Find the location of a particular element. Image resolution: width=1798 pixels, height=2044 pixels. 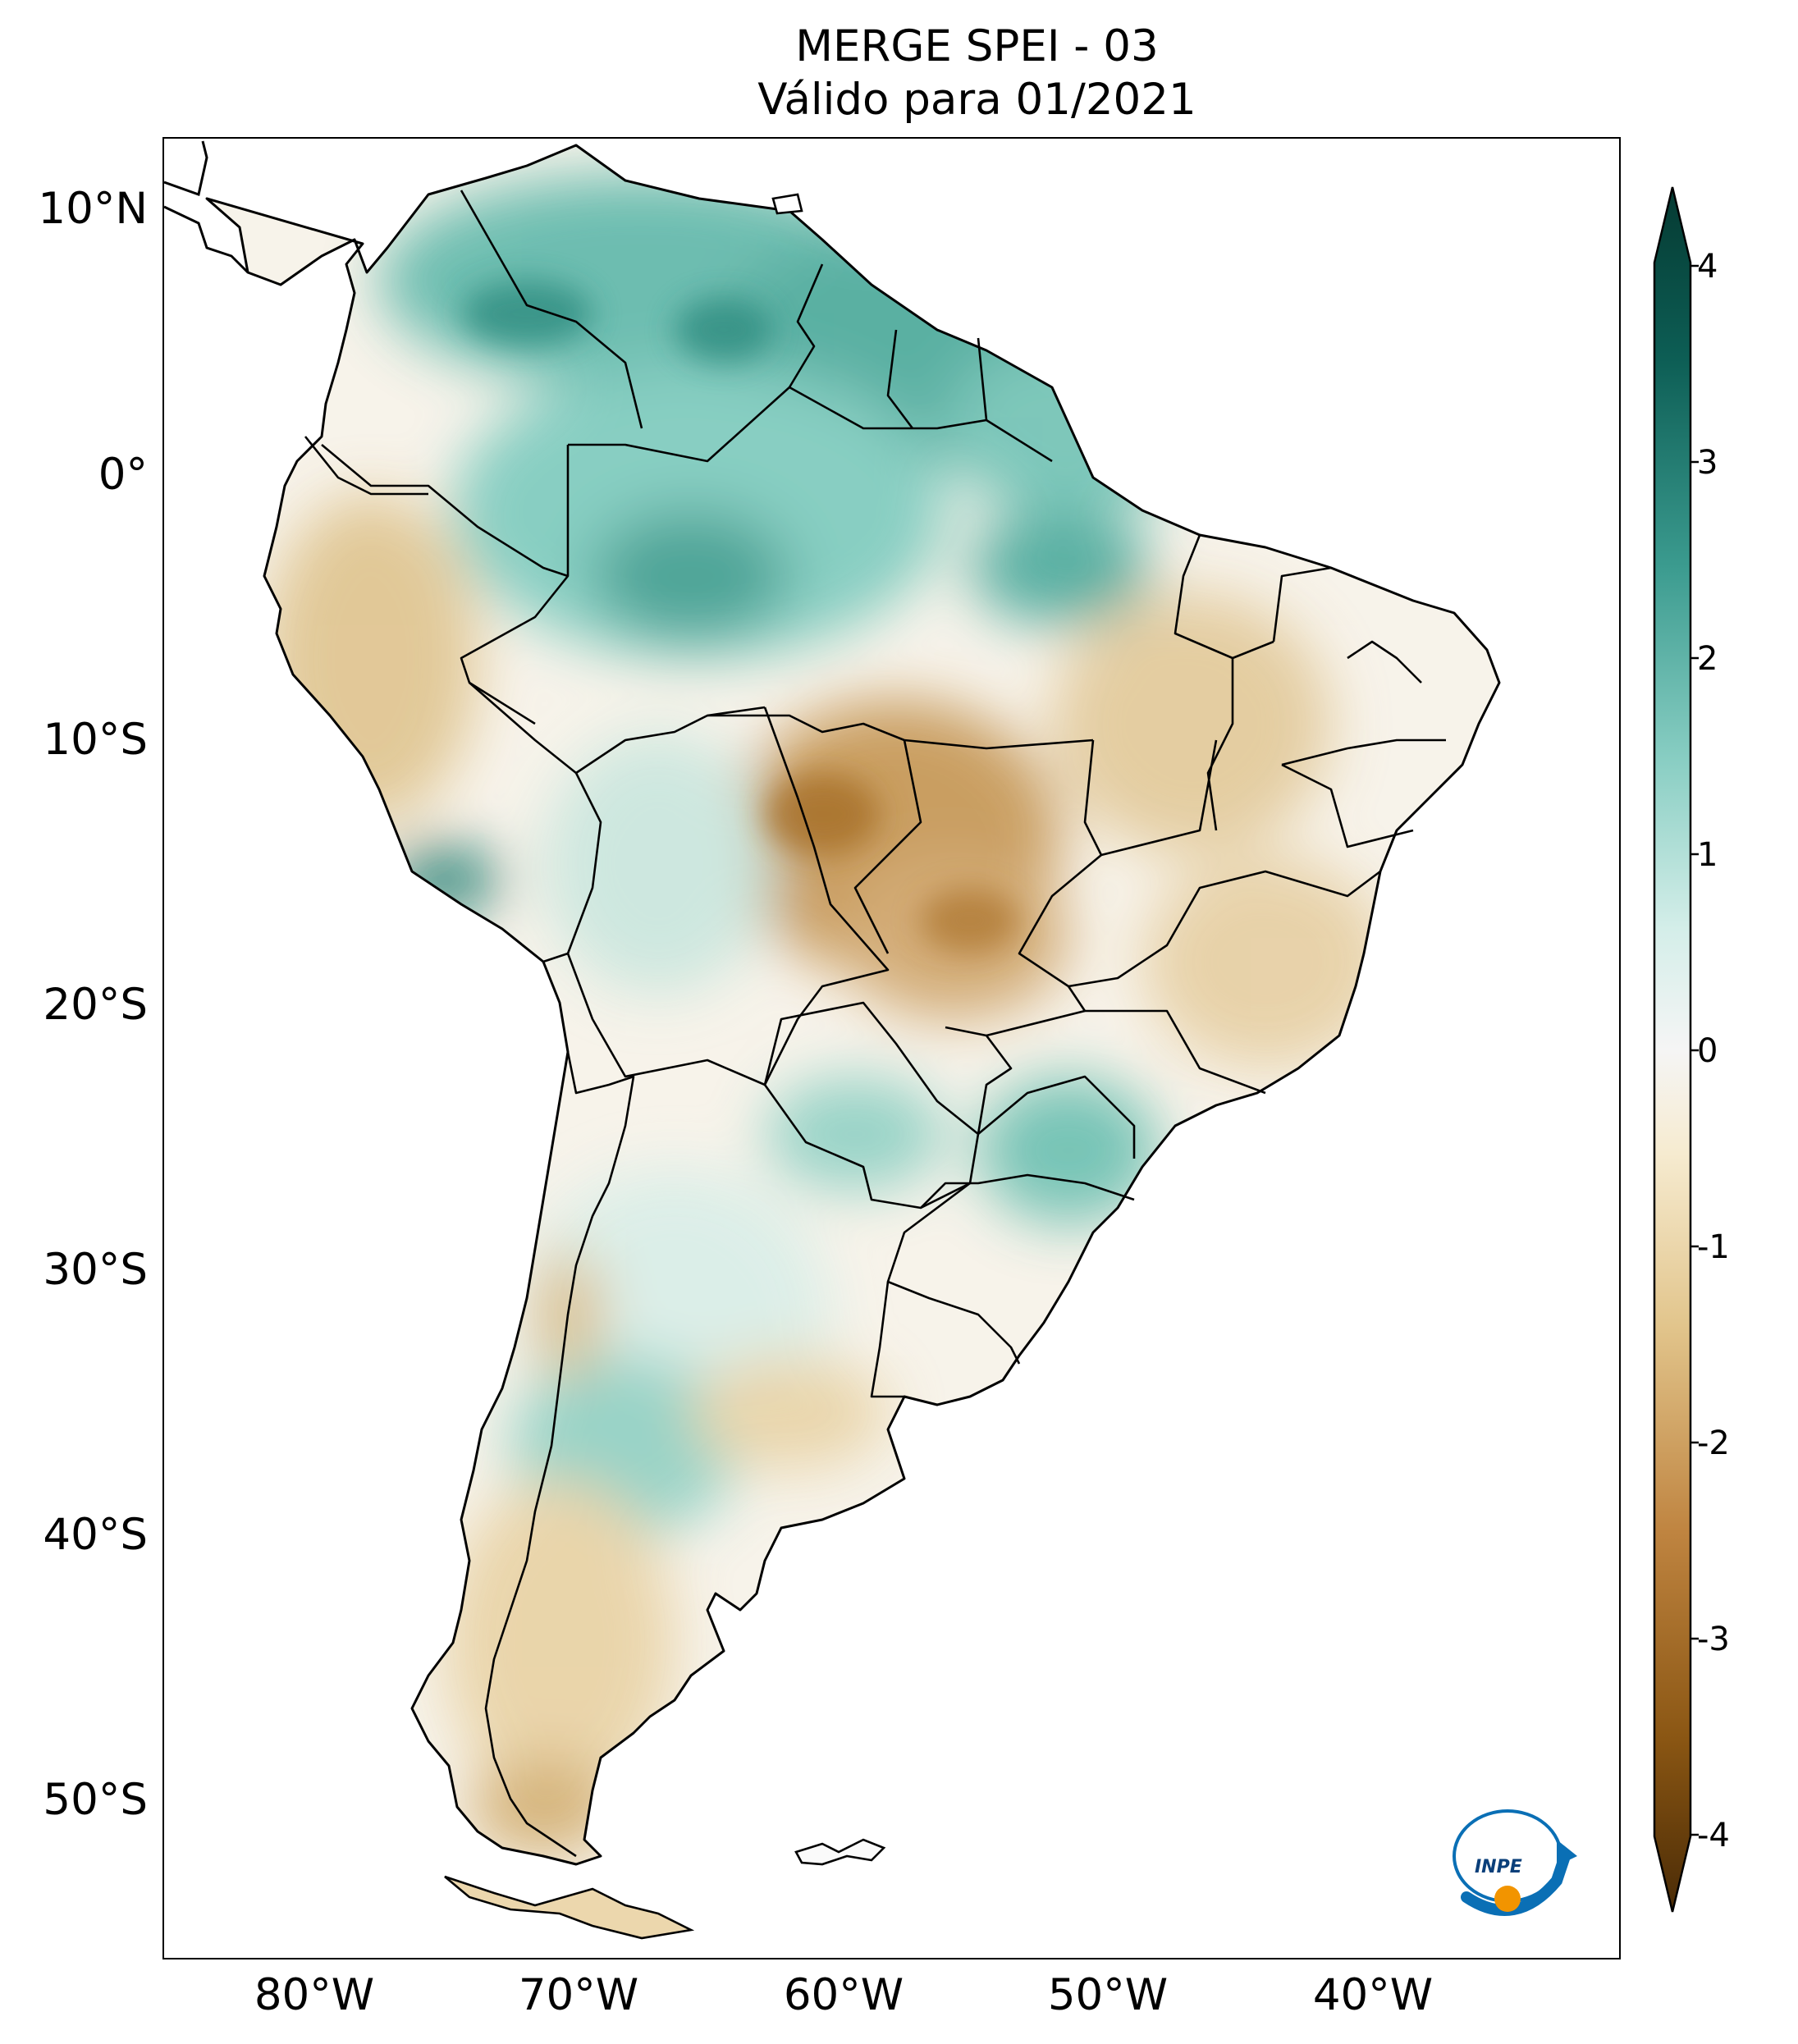

lat-label-40s: 40°S is located at coordinates (95, 1535).